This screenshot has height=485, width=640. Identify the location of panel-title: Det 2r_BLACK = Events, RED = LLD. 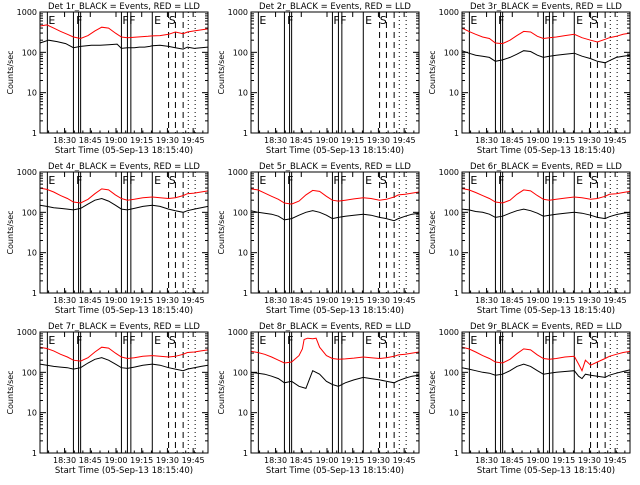
(335, 7).